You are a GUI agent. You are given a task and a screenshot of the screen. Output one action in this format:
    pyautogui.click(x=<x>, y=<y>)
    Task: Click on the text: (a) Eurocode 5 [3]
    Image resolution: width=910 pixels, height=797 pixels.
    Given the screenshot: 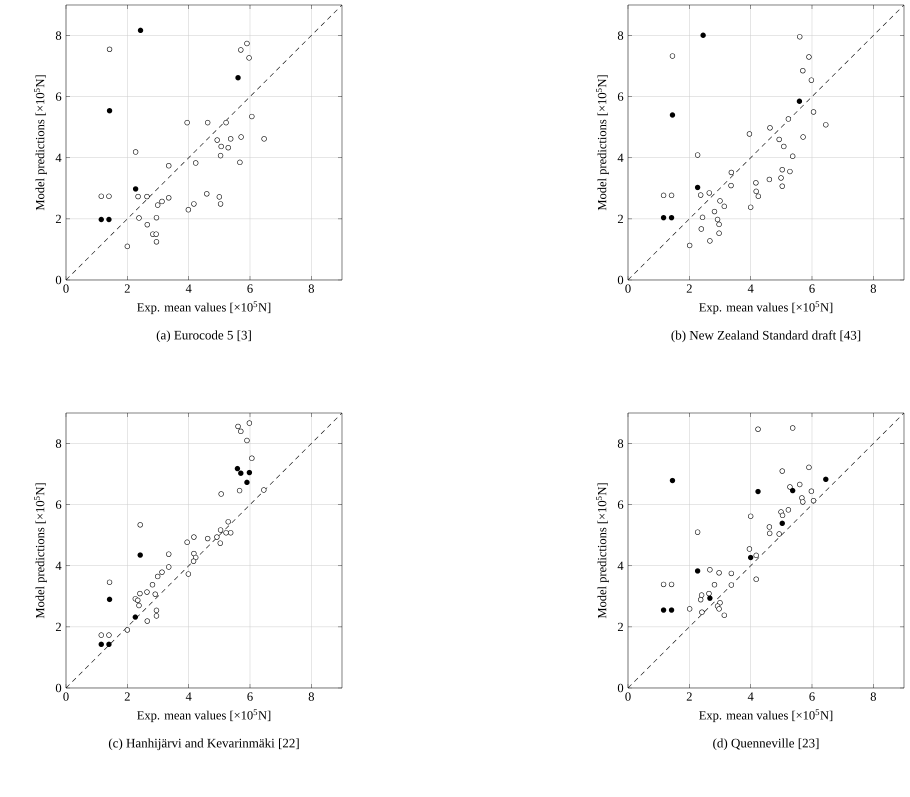 What is the action you would take?
    pyautogui.click(x=203, y=336)
    